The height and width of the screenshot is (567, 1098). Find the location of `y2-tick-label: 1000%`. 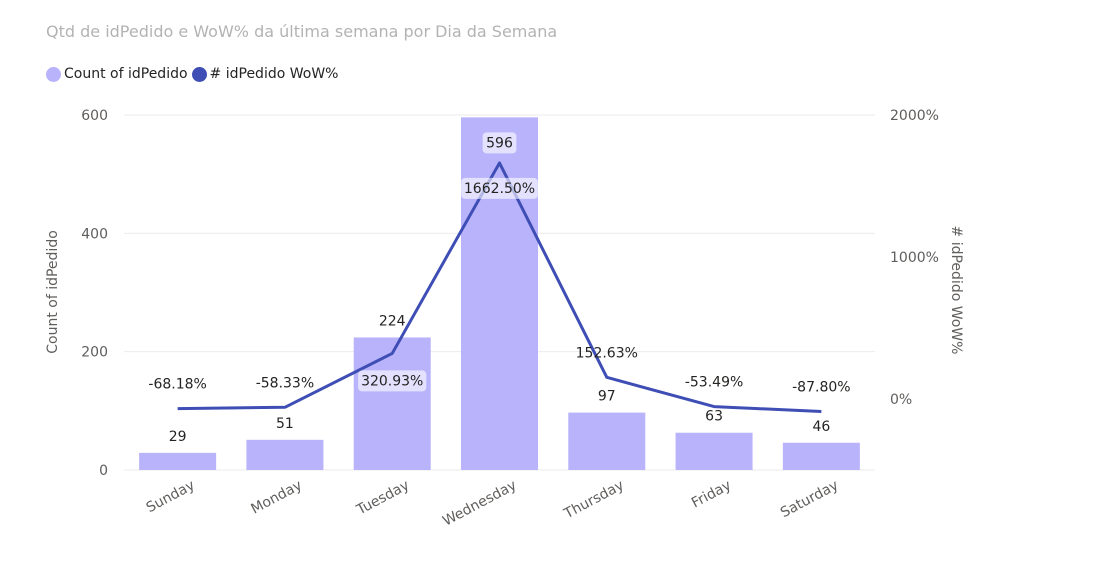

y2-tick-label: 1000% is located at coordinates (914, 258).